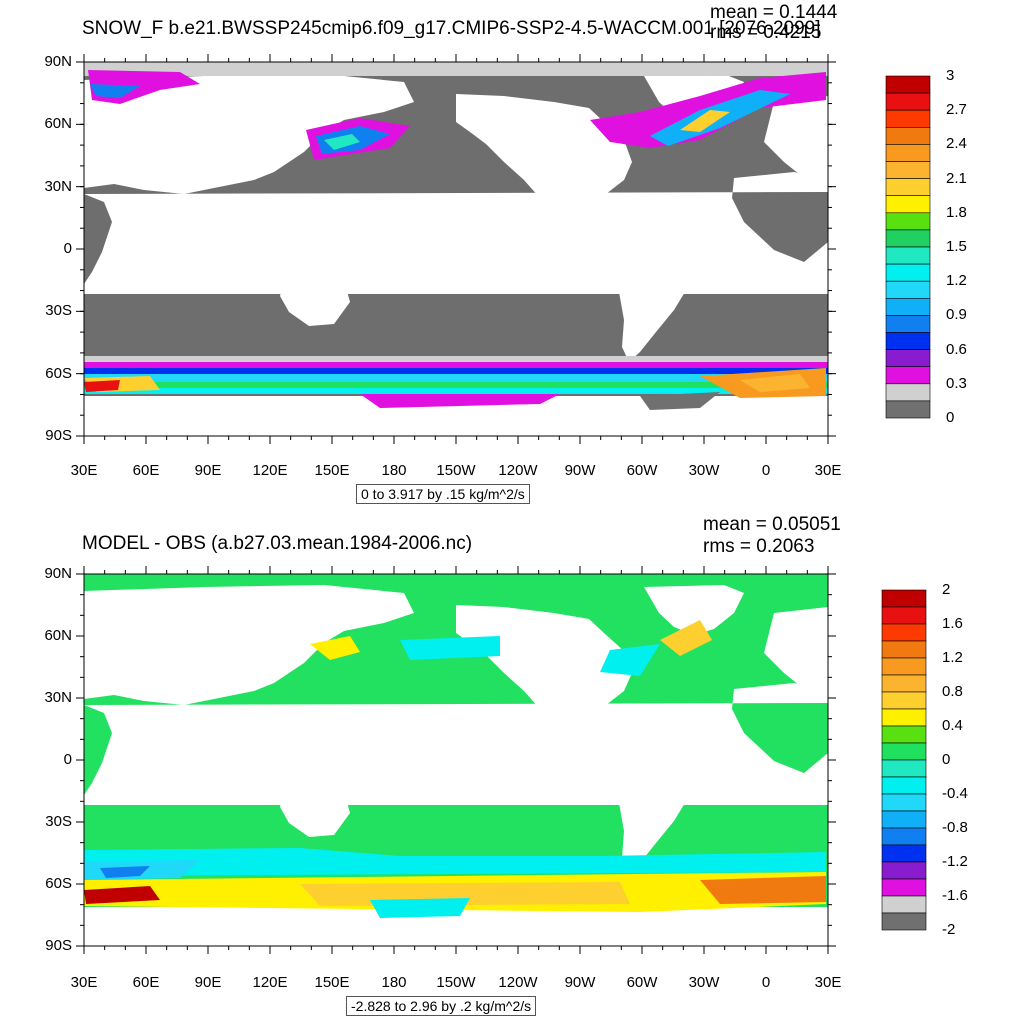  What do you see at coordinates (956, 178) in the screenshot?
I see `colorbar-label: 2.1` at bounding box center [956, 178].